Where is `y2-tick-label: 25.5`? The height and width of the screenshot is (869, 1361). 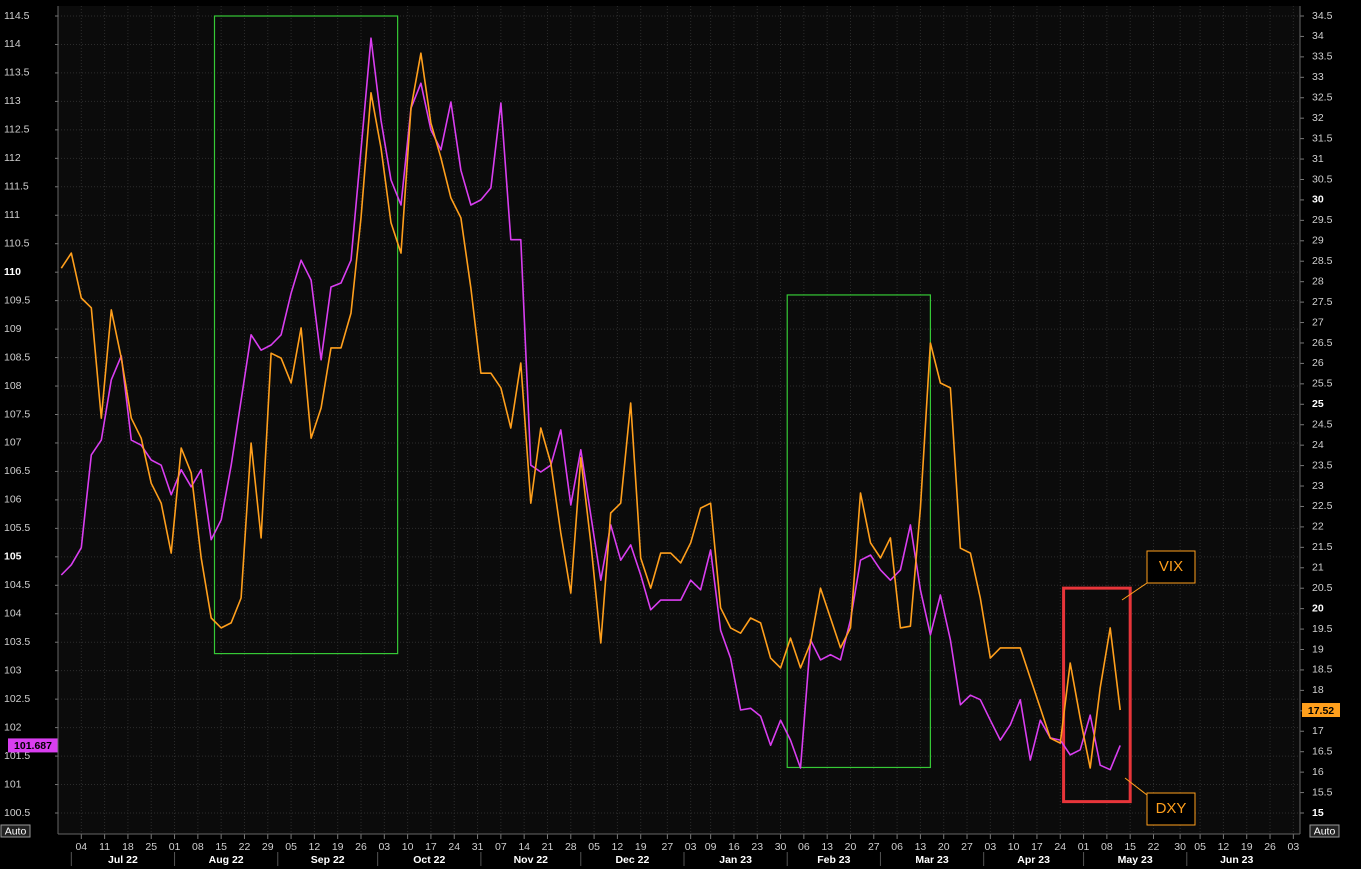
y2-tick-label: 25.5 is located at coordinates (1322, 384).